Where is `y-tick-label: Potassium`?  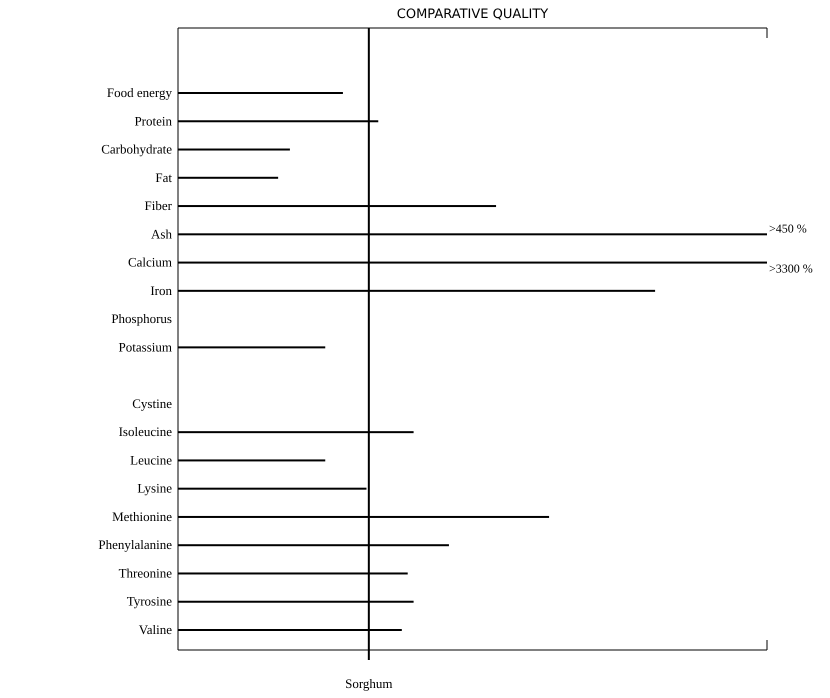 y-tick-label: Potassium is located at coordinates (145, 346).